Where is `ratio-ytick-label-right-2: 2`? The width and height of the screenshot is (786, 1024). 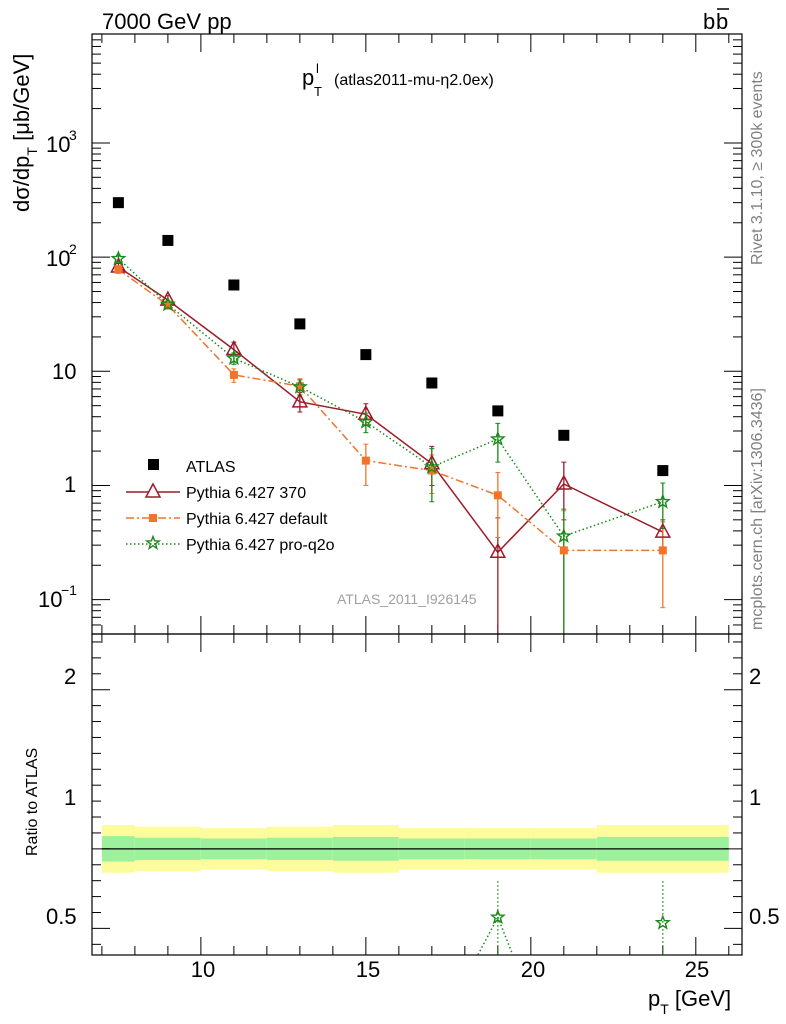 ratio-ytick-label-right-2: 2 is located at coordinates (755, 676).